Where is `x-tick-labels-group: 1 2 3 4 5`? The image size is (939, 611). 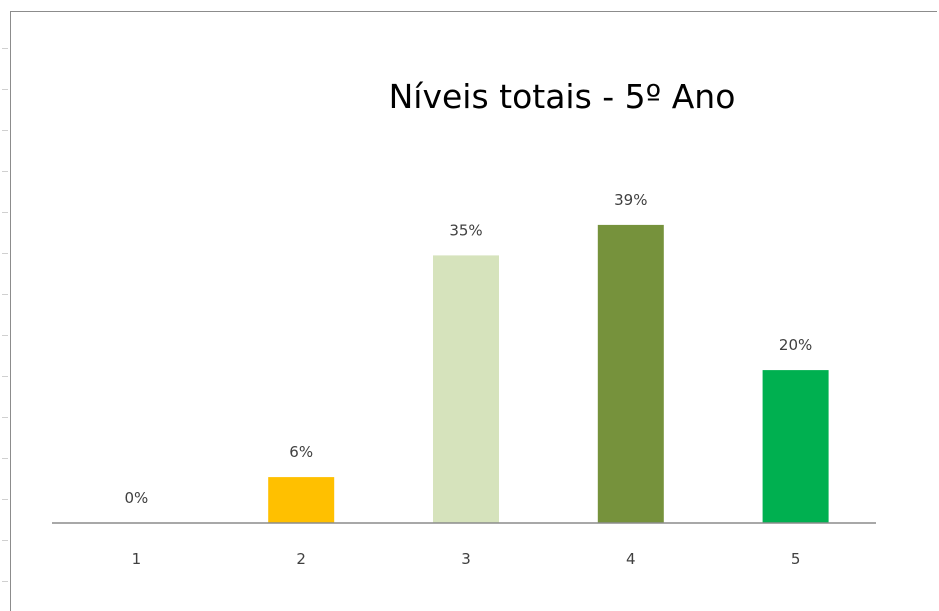 x-tick-labels-group: 1 2 3 4 5 is located at coordinates (466, 559).